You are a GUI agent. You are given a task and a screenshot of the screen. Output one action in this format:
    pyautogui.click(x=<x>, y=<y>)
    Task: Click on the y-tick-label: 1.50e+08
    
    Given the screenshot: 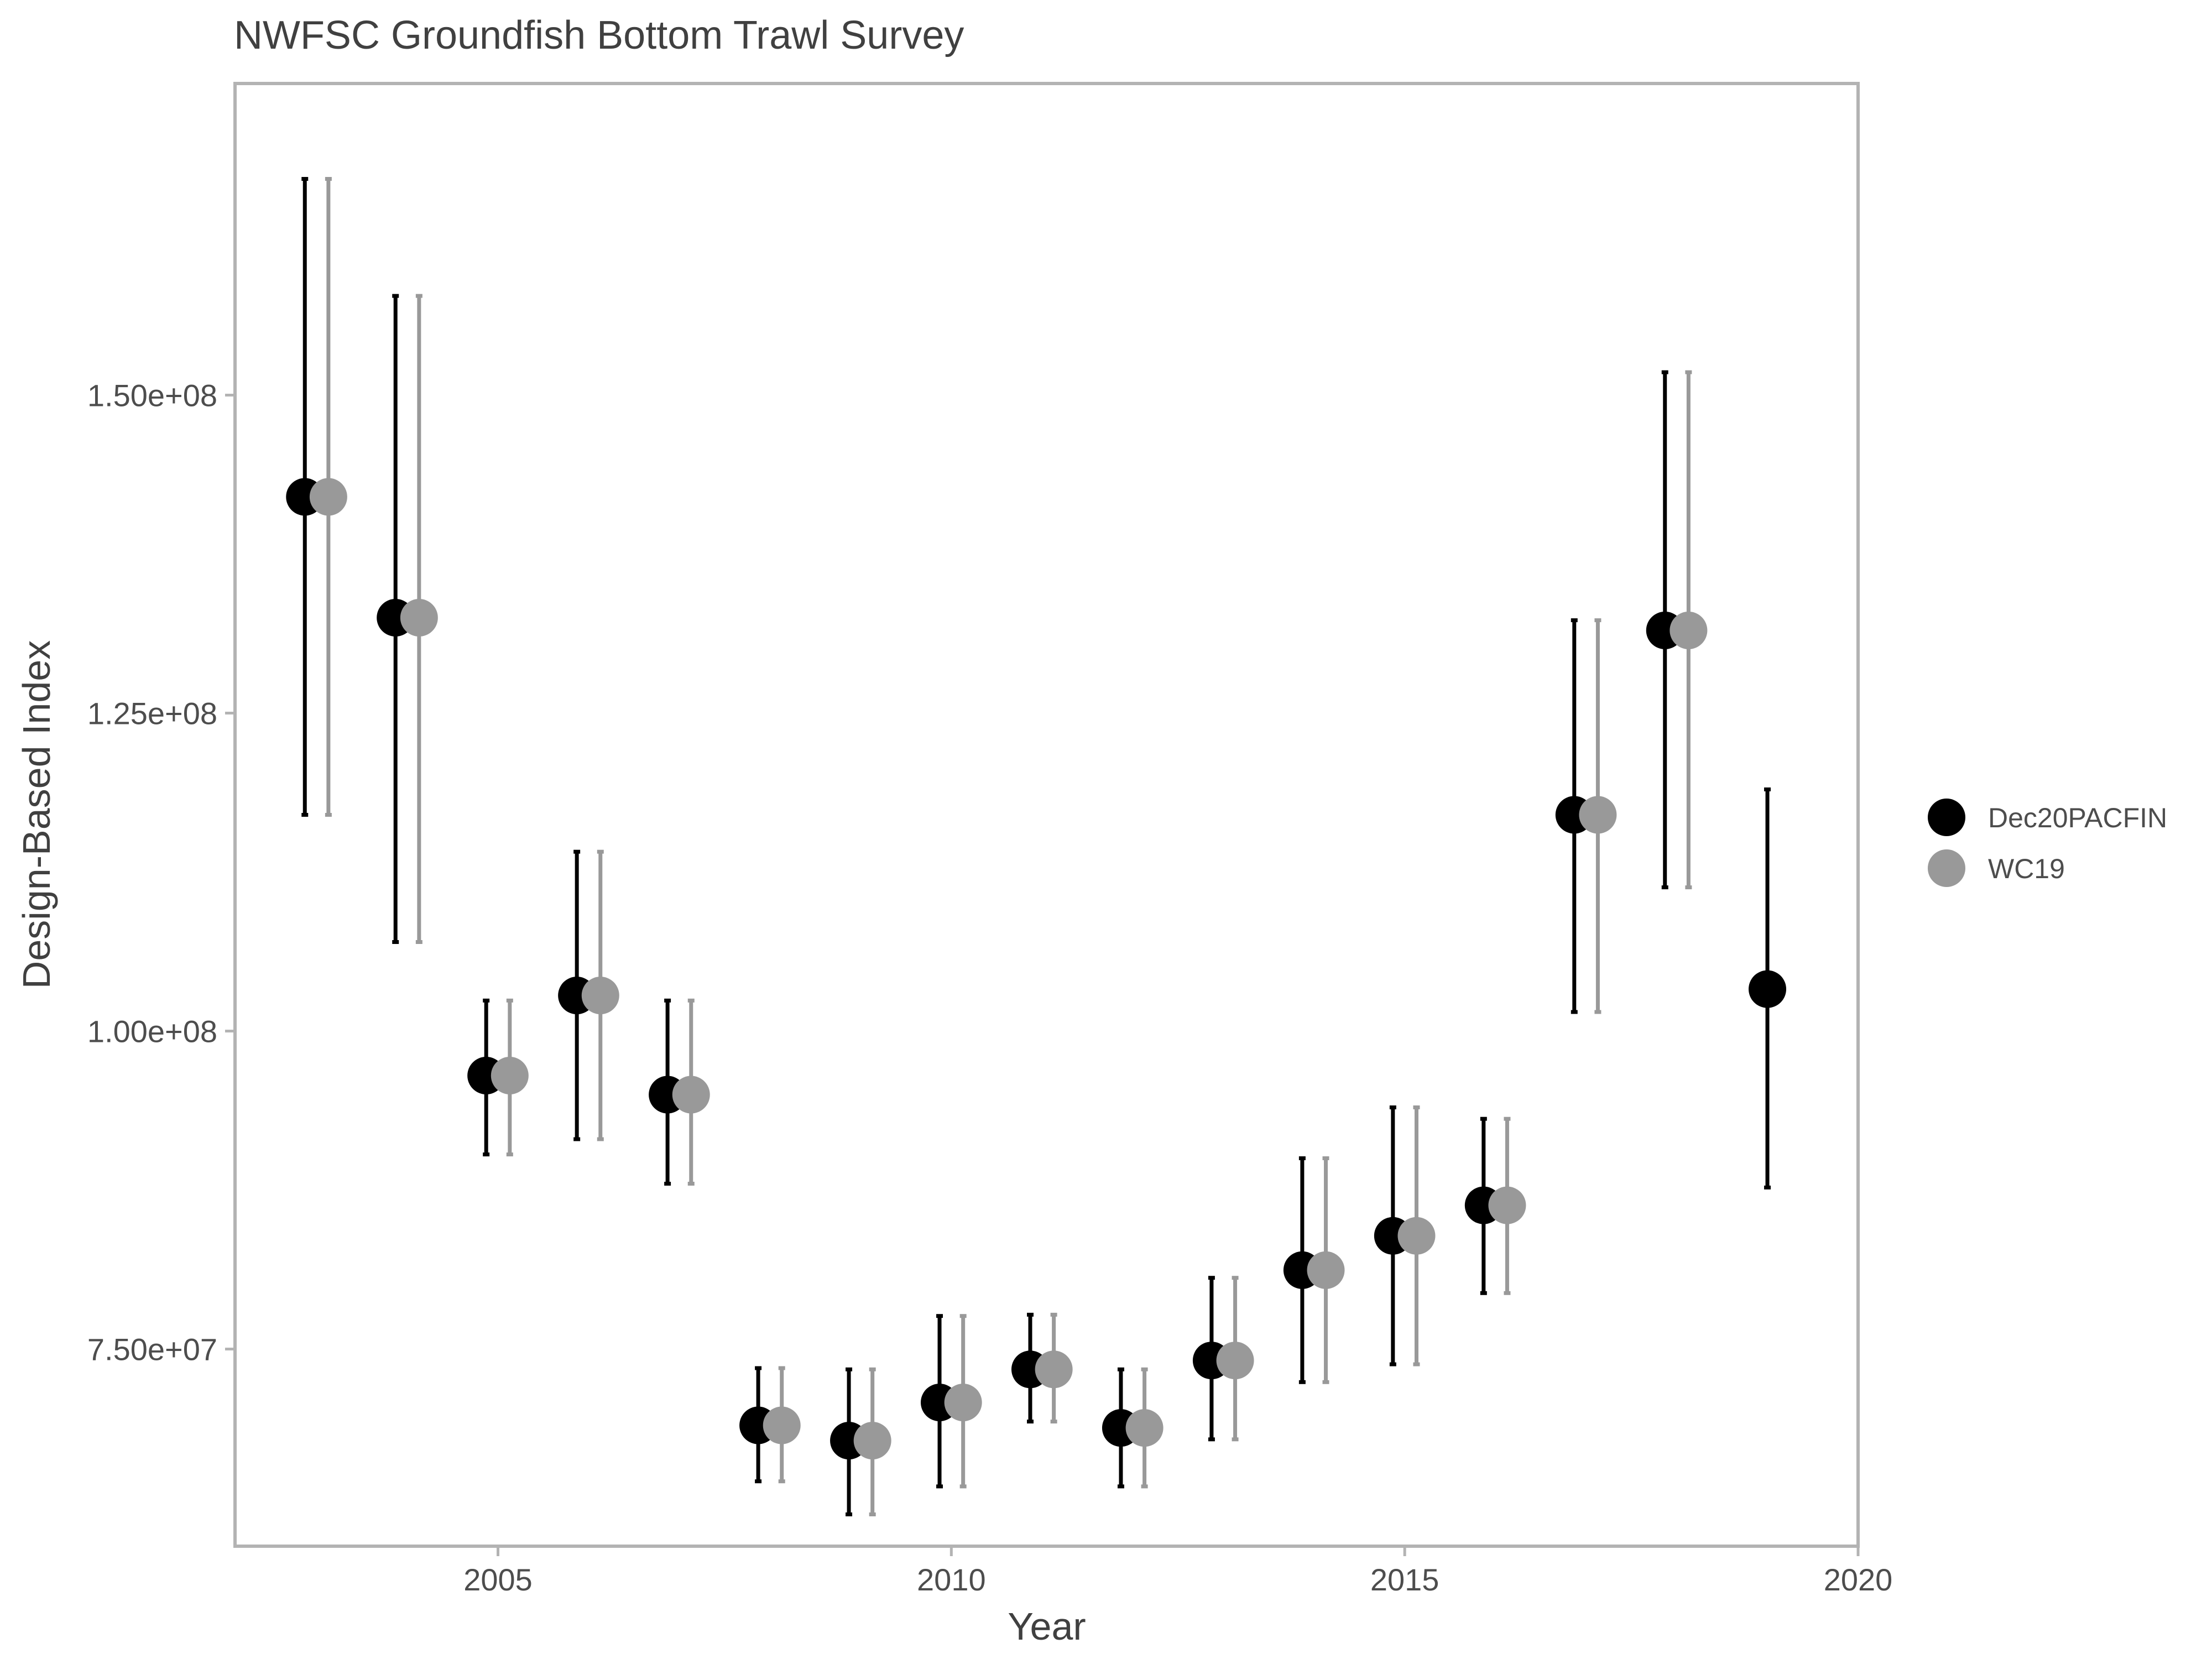 What is the action you would take?
    pyautogui.click(x=152, y=396)
    